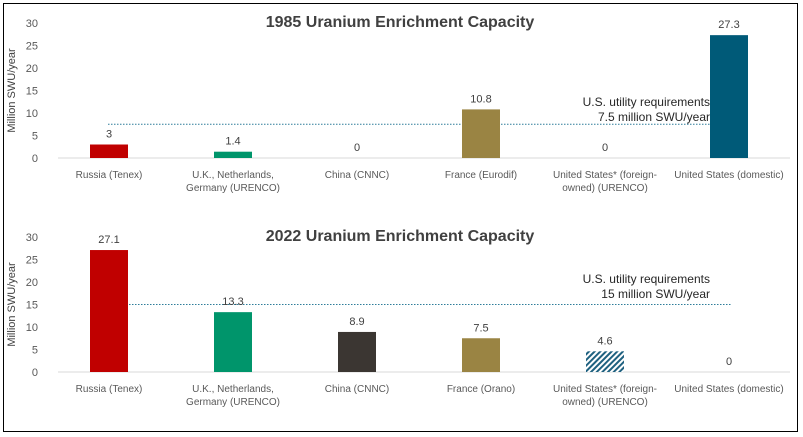 The width and height of the screenshot is (803, 437). Describe the element at coordinates (109, 135) in the screenshot. I see `data-label: 3` at that location.